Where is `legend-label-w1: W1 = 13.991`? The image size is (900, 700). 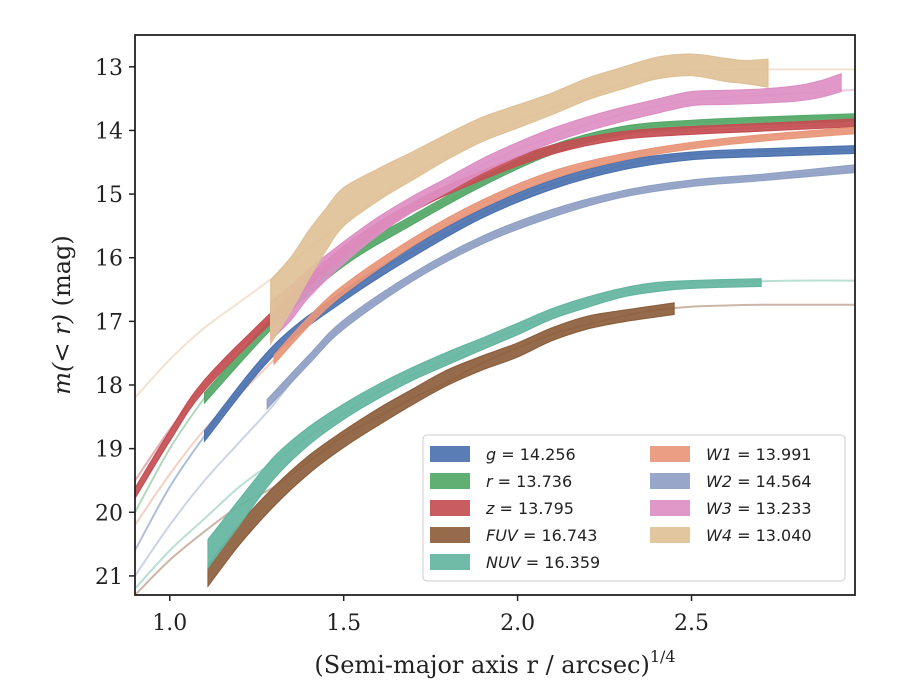 legend-label-w1: W1 = 13.991 is located at coordinates (759, 454).